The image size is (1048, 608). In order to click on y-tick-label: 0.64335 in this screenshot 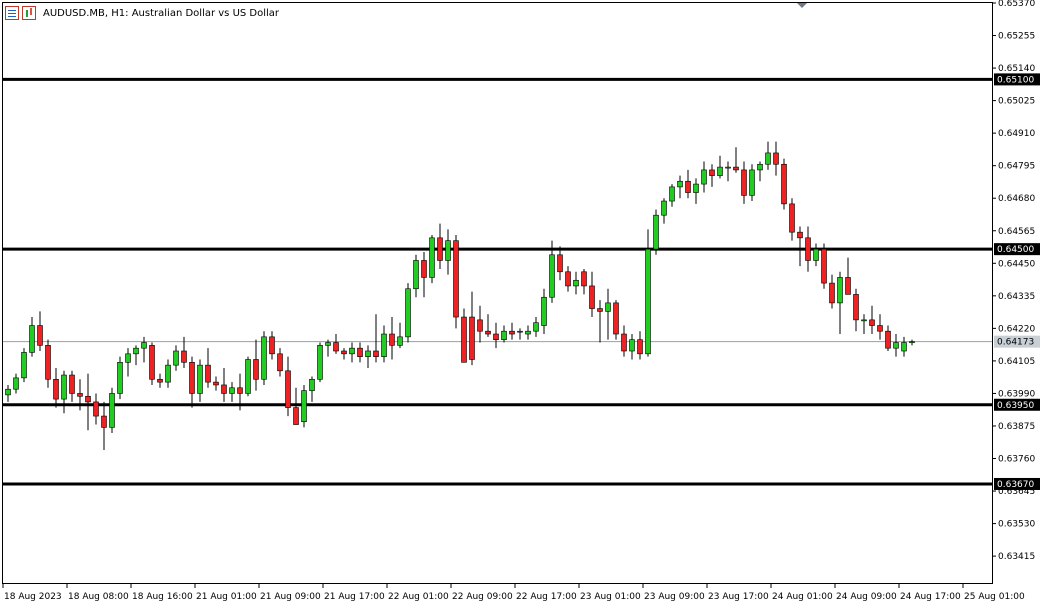, I will do `click(1016, 297)`.